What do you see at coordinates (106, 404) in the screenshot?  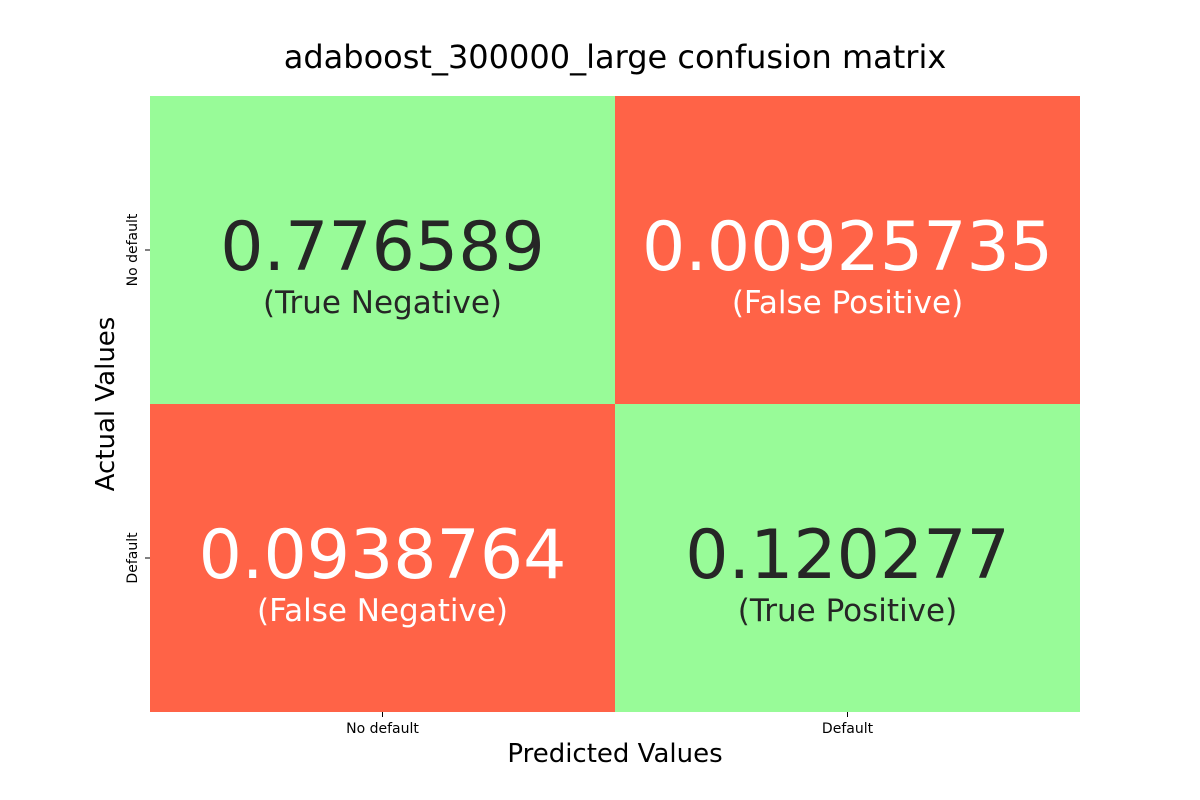 I see `y-axis-label: Actual Values` at bounding box center [106, 404].